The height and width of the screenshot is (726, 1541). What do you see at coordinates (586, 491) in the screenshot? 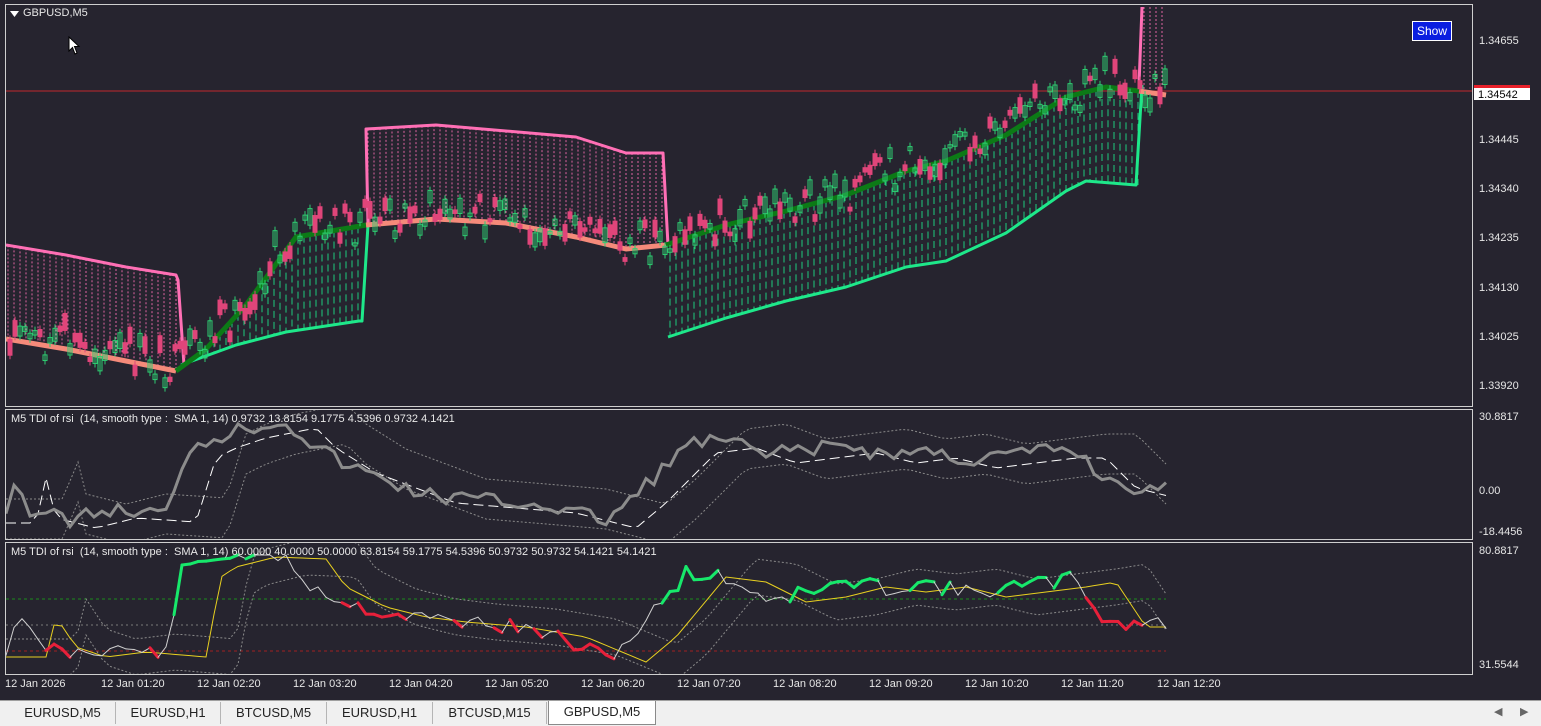
I see `tdi-lower-band` at bounding box center [586, 491].